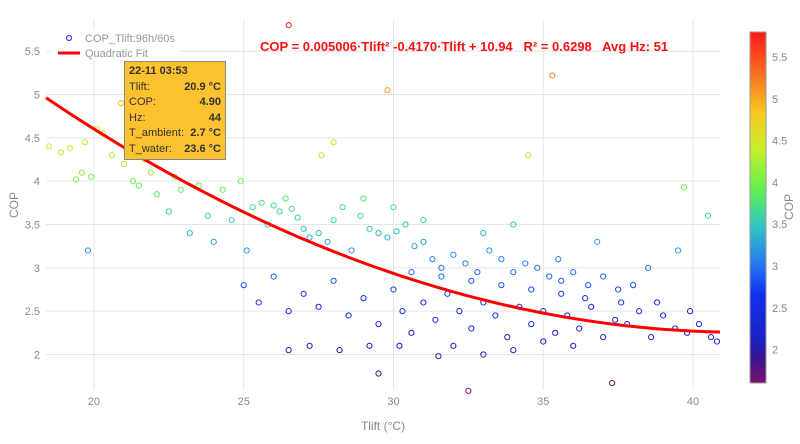 The width and height of the screenshot is (800, 444). I want to click on legend-item-scatter: COP_Tlift:96h/60s, so click(130, 39).